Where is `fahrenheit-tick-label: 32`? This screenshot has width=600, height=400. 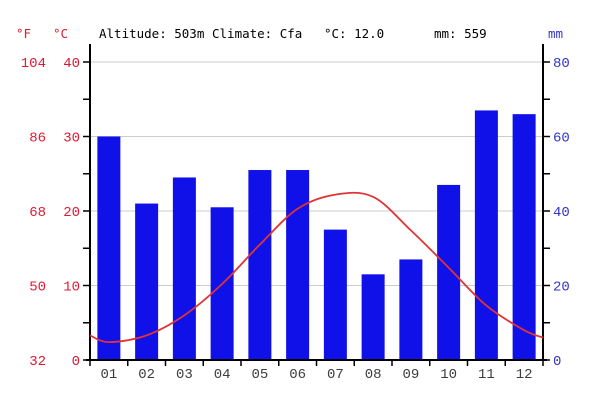
fahrenheit-tick-label: 32 is located at coordinates (37, 362).